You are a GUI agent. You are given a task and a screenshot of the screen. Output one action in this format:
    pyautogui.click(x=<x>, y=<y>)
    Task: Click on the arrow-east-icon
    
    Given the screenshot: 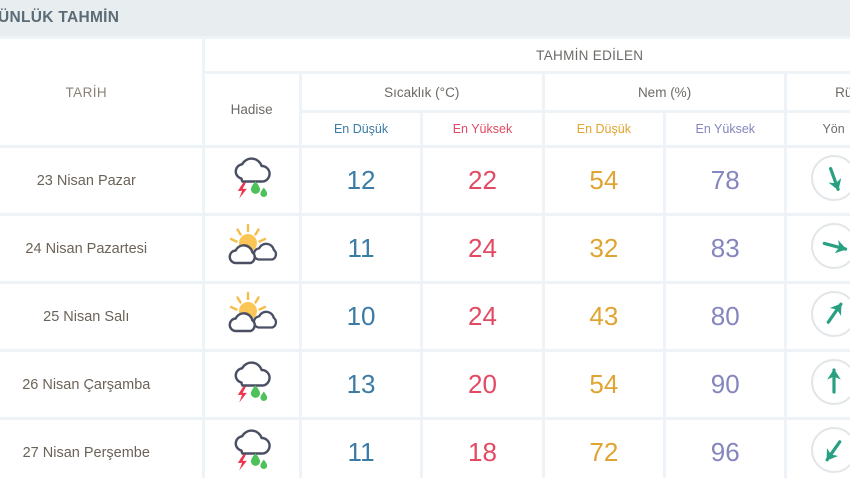 What is the action you would take?
    pyautogui.click(x=834, y=247)
    